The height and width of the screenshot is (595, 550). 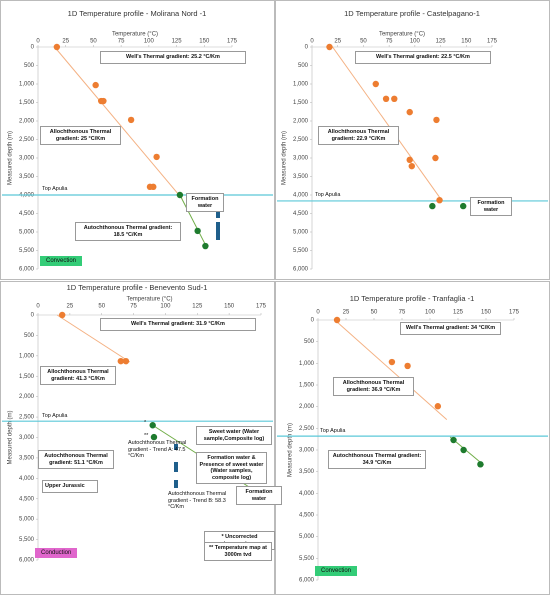 I want to click on annotation: Well's Thermal gradient: 22.5 °C/Km, so click(x=423, y=57).